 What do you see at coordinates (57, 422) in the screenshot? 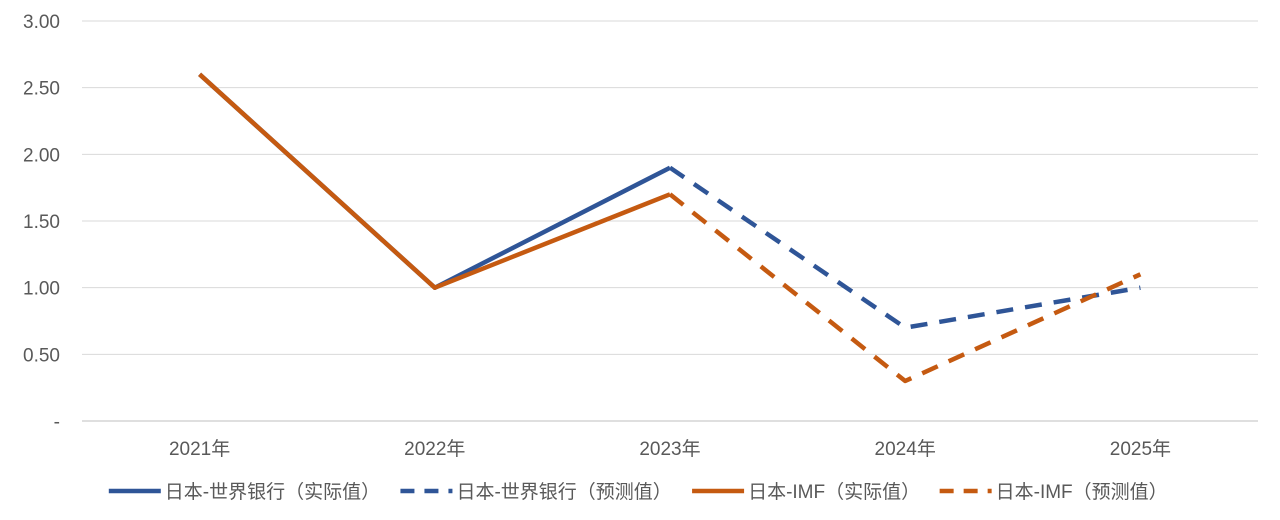
I see `y-tick-label: -` at bounding box center [57, 422].